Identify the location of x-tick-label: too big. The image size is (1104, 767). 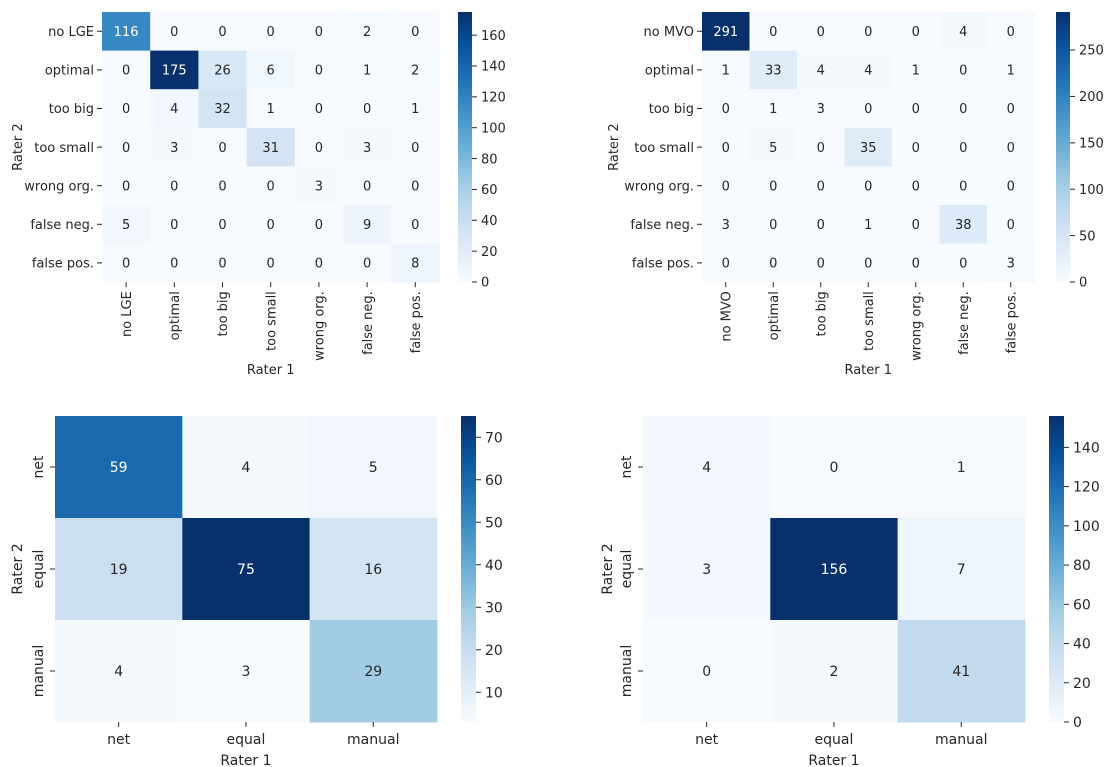
(821, 313).